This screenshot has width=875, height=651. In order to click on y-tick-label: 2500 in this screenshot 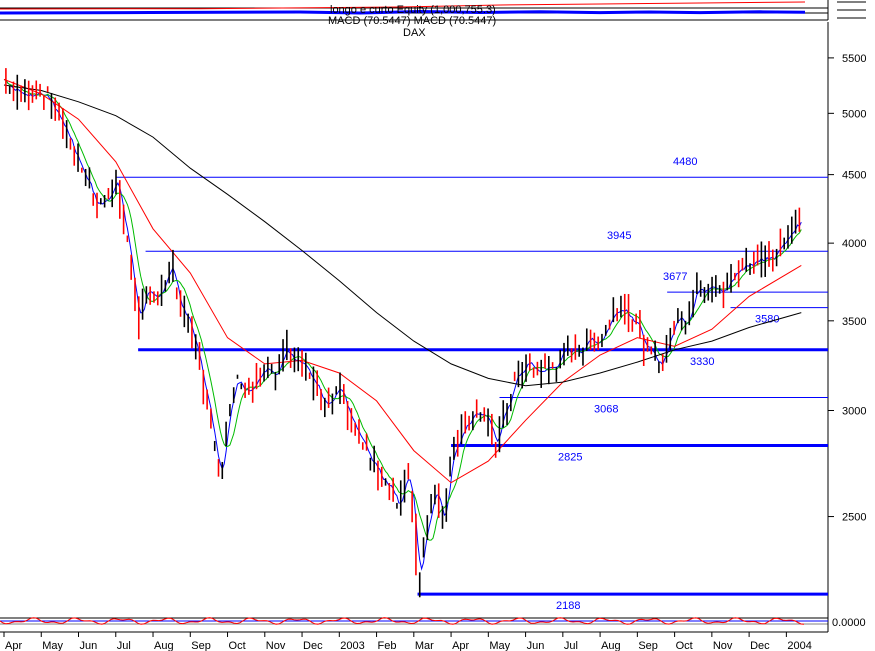, I will do `click(854, 518)`.